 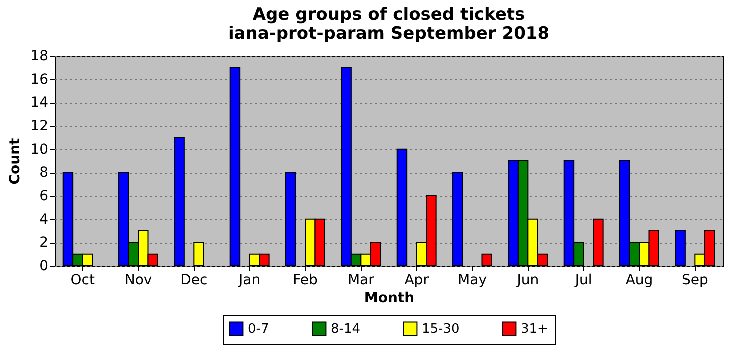 I want to click on legend-label: 31+, so click(x=534, y=329).